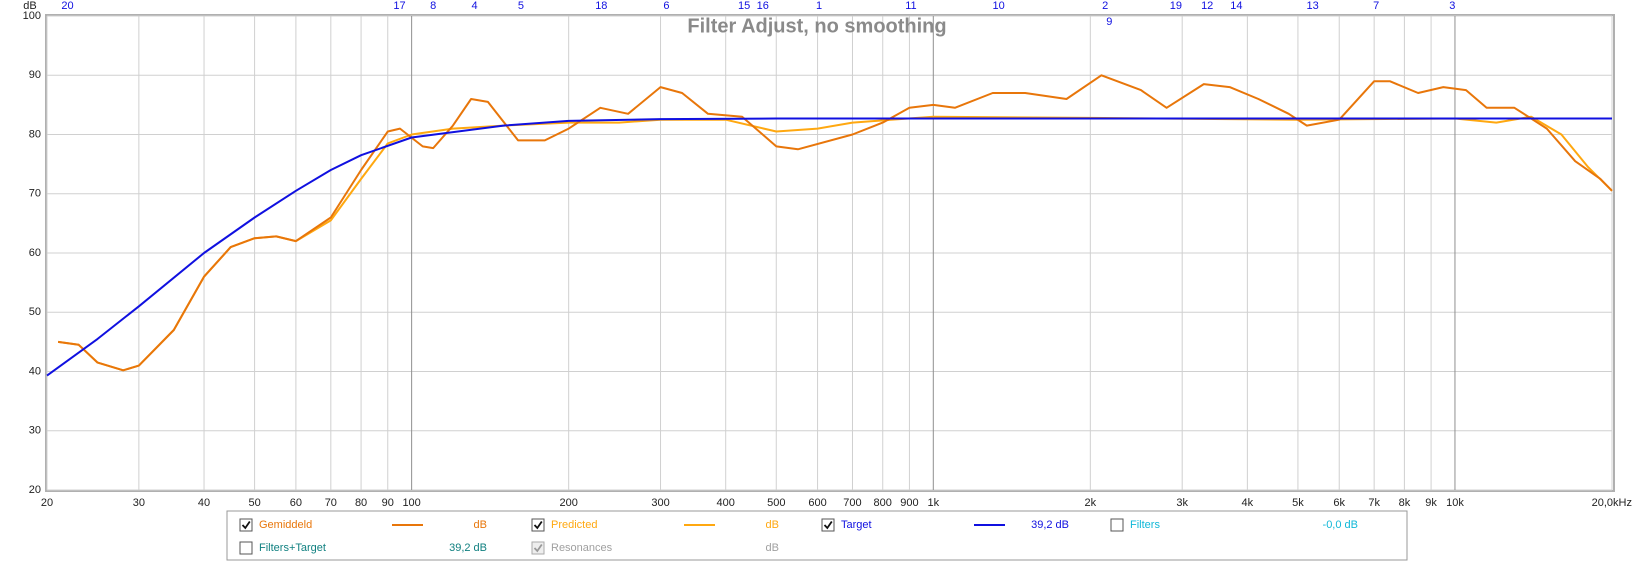 The height and width of the screenshot is (566, 1633). Describe the element at coordinates (945, 525) in the screenshot. I see `legend-item: Target 39,2 dB` at that location.